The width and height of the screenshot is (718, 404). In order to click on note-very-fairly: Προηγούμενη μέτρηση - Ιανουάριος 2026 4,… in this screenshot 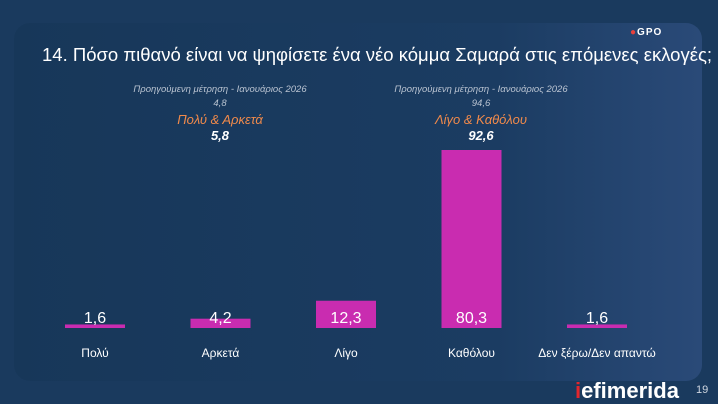, I will do `click(220, 113)`.